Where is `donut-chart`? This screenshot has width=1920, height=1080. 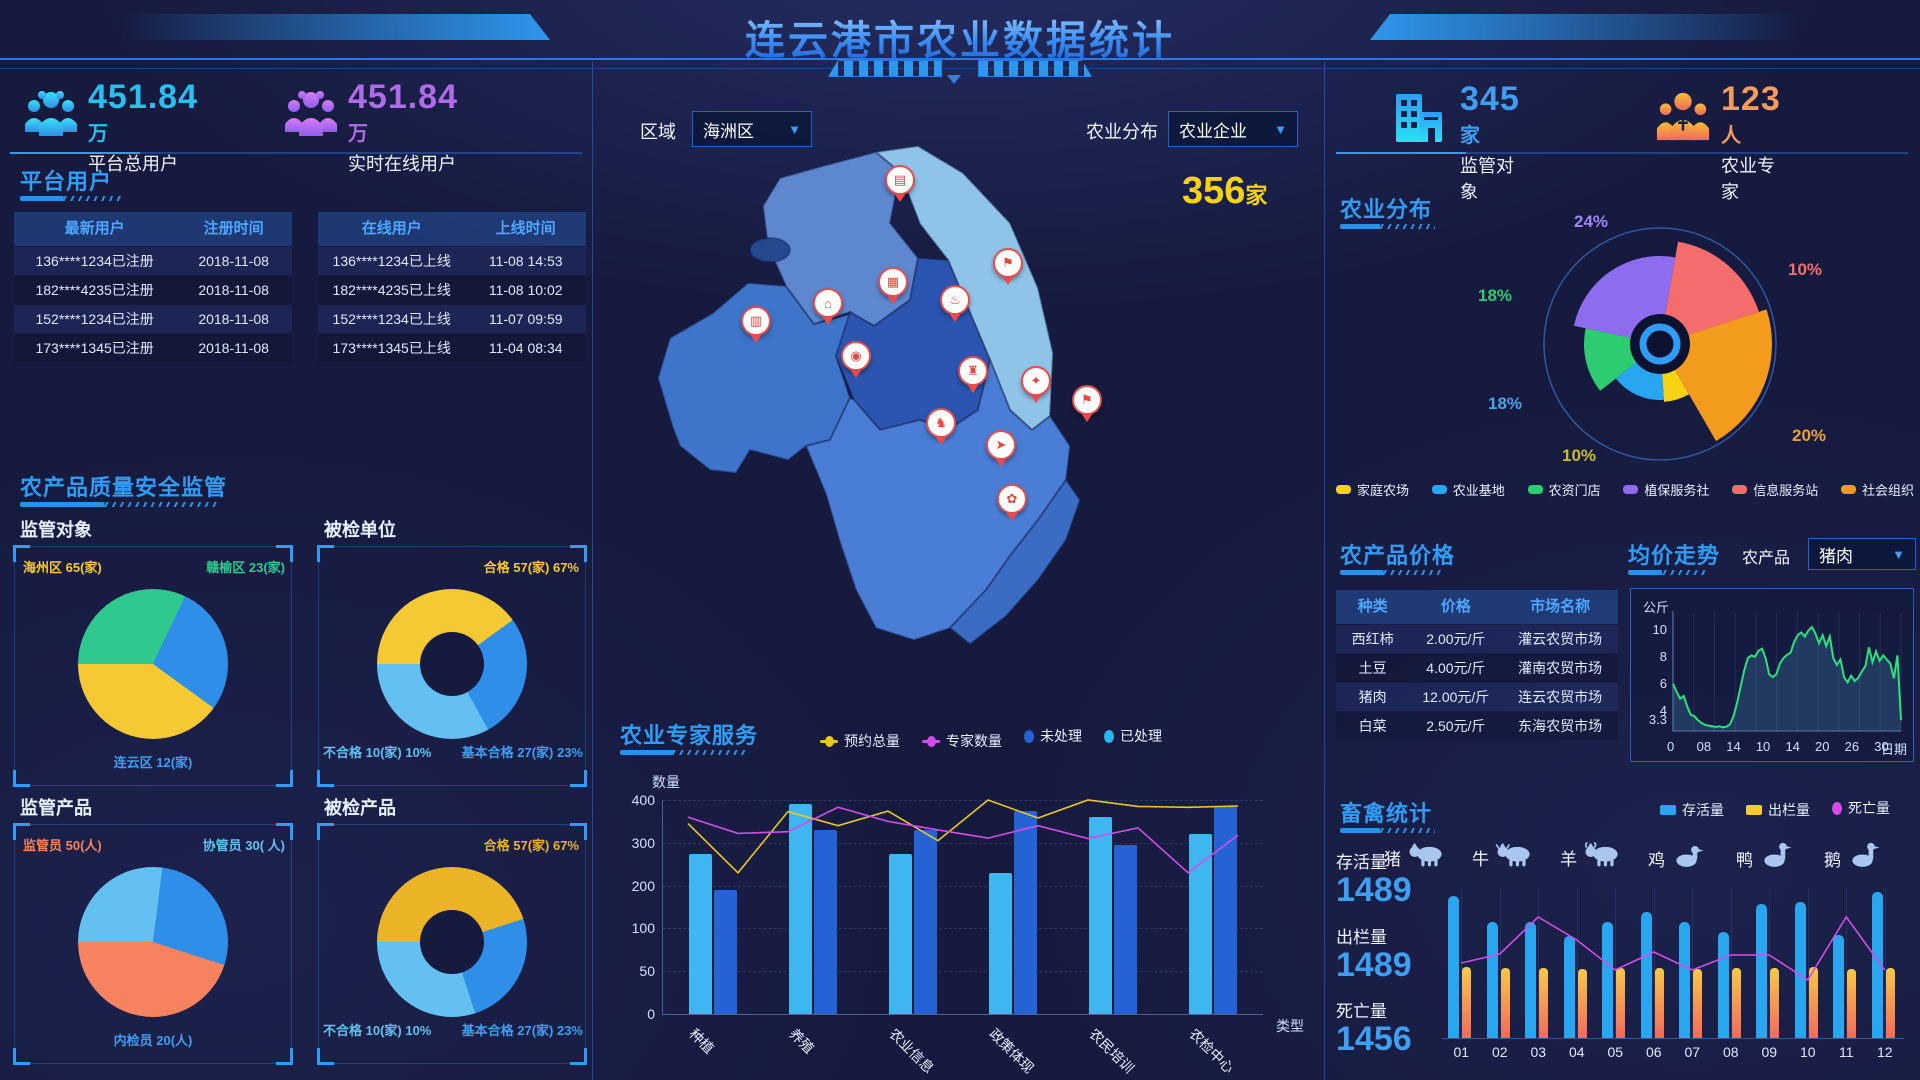 donut-chart is located at coordinates (452, 942).